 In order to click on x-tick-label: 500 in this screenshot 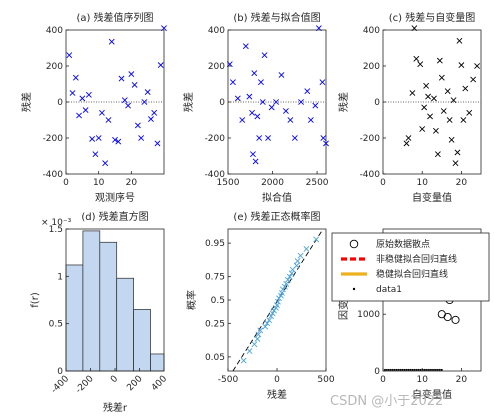, I will do `click(325, 380)`.